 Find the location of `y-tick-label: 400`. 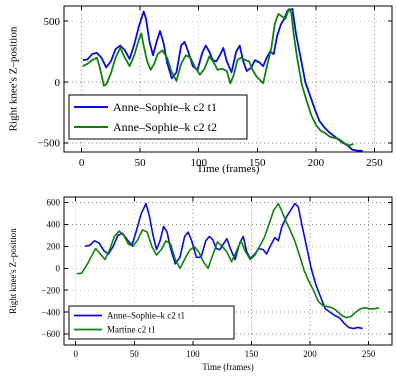

y-tick-label: 400 is located at coordinates (54, 225).